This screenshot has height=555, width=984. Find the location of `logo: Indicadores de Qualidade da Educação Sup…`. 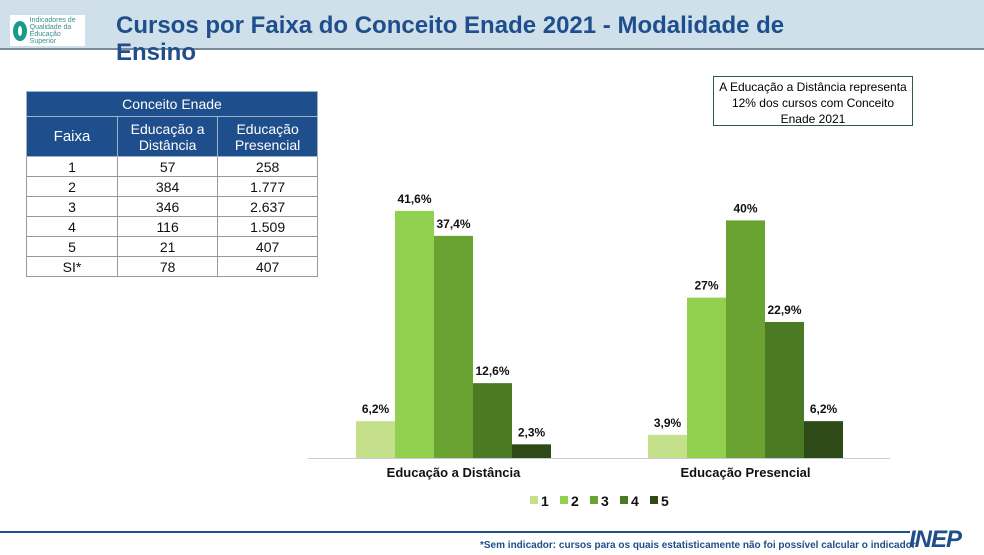

logo: Indicadores de Qualidade da Educação Sup… is located at coordinates (47, 30).